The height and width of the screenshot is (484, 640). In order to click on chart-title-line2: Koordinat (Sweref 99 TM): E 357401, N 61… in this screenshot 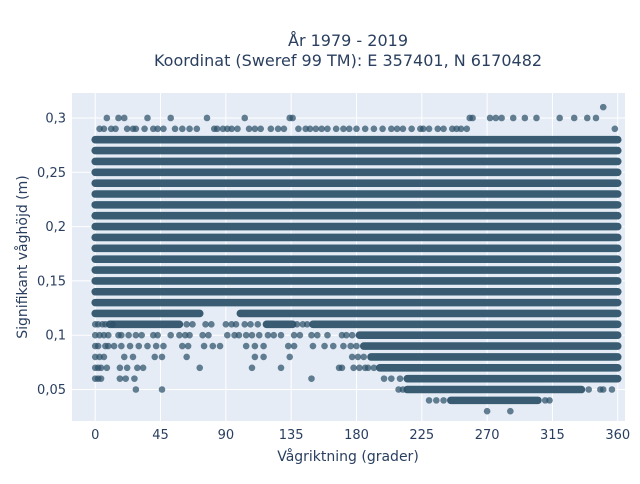, I will do `click(348, 60)`.